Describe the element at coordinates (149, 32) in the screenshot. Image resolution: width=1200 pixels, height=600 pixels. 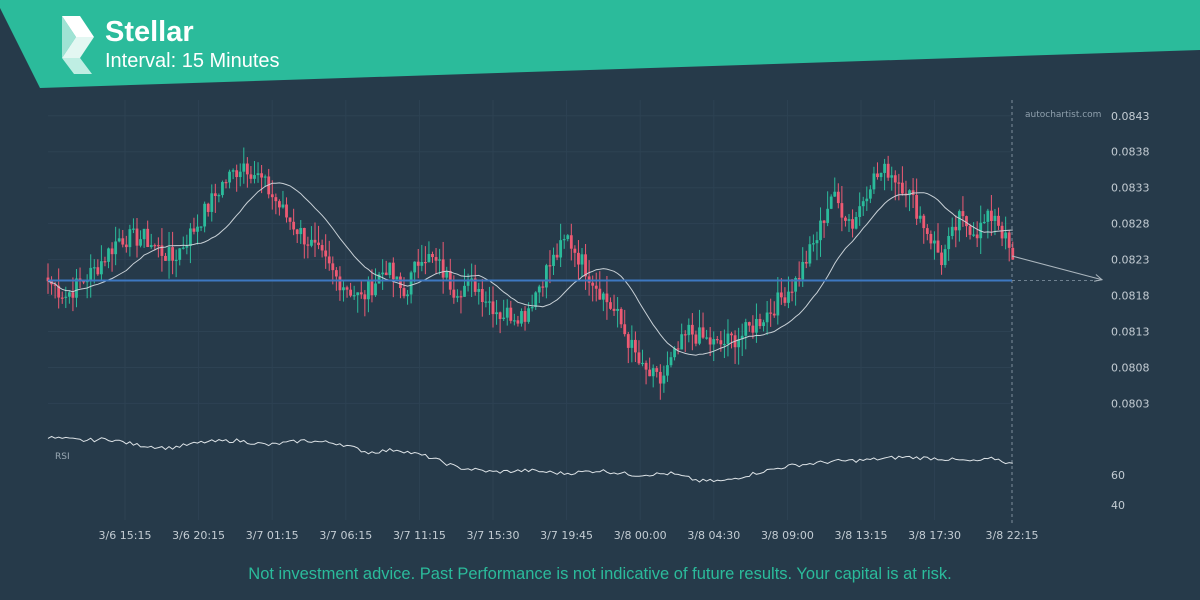
I see `page-title: Stellar` at that location.